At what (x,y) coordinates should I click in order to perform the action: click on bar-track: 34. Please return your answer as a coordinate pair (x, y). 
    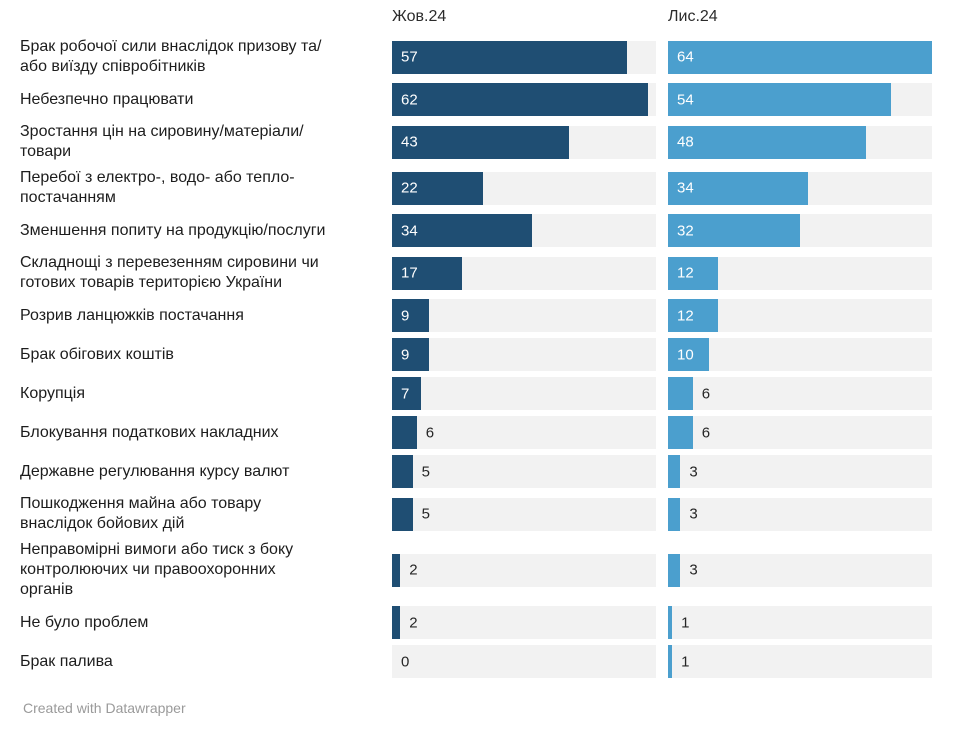
    Looking at the image, I should click on (800, 188).